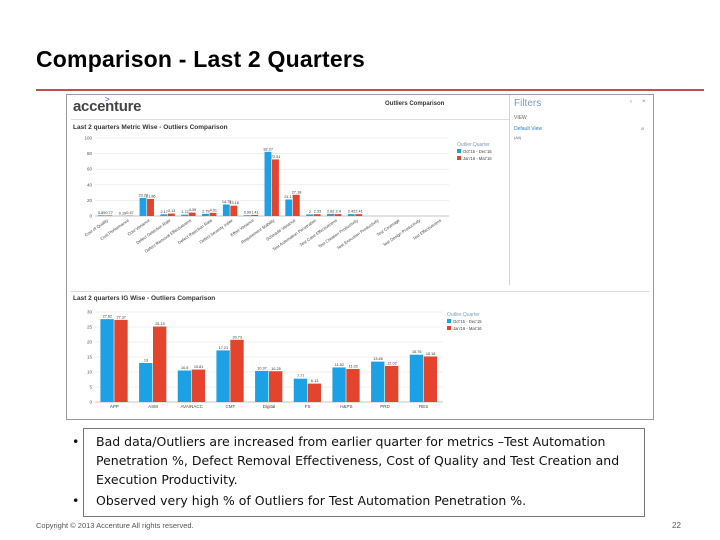 This screenshot has height=540, width=720. I want to click on x-tick-label: PRD, so click(385, 406).